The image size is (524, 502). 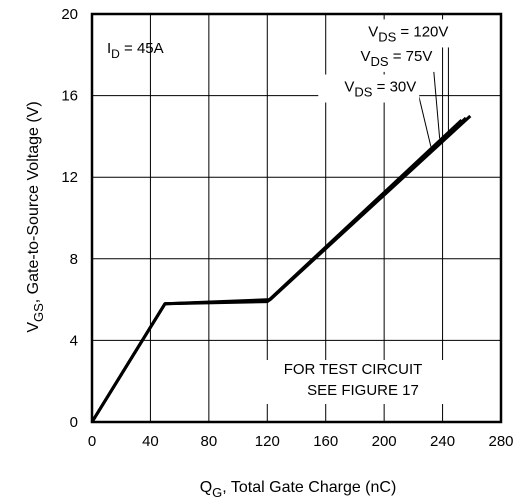 What do you see at coordinates (35, 216) in the screenshot?
I see `y-axis-label: VGS, Gate-to-Source Voltage (V)` at bounding box center [35, 216].